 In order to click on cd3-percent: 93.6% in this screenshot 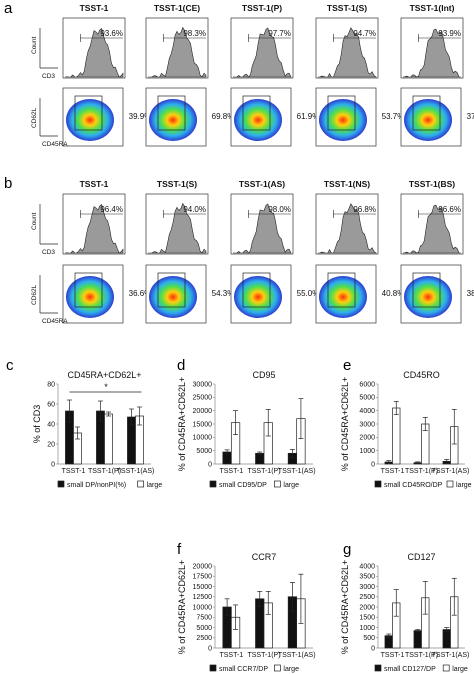, I will do `click(111, 33)`.